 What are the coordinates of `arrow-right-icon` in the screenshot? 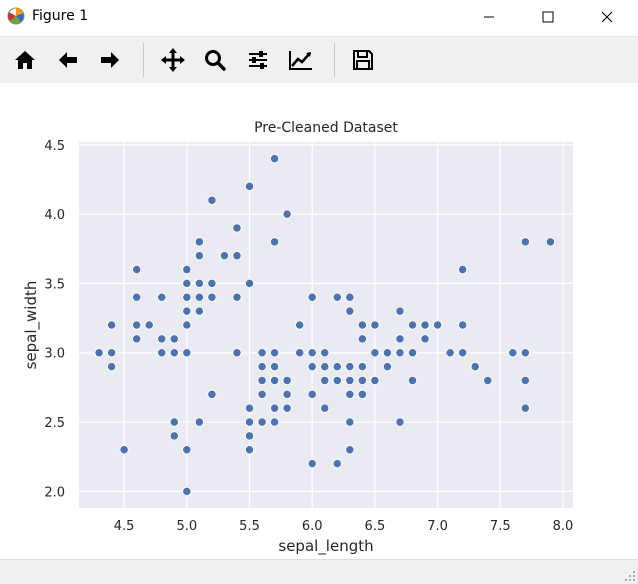 It's located at (110, 60).